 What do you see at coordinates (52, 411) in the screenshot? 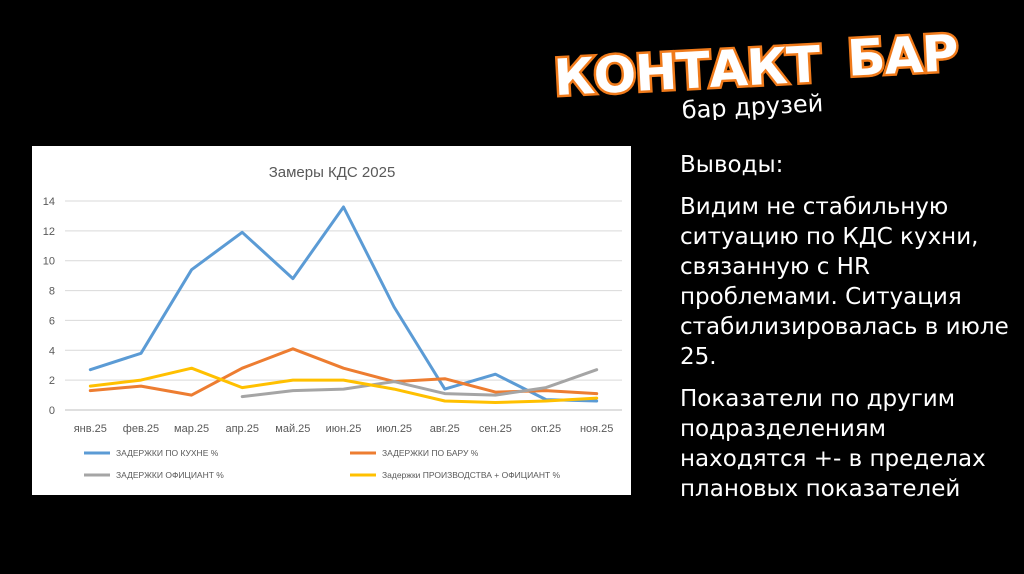
I see `y-tick-label: 0` at bounding box center [52, 411].